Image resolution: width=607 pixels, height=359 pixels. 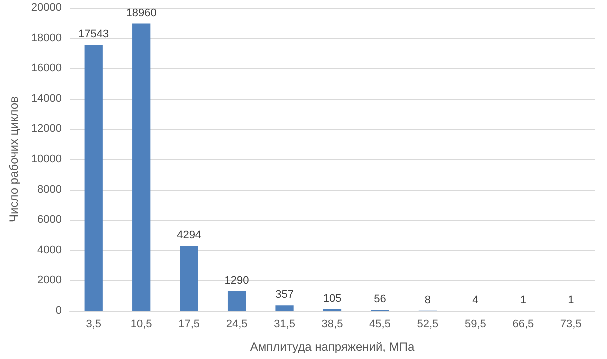 I want to click on x-tick-label: 38,5, so click(x=333, y=324).